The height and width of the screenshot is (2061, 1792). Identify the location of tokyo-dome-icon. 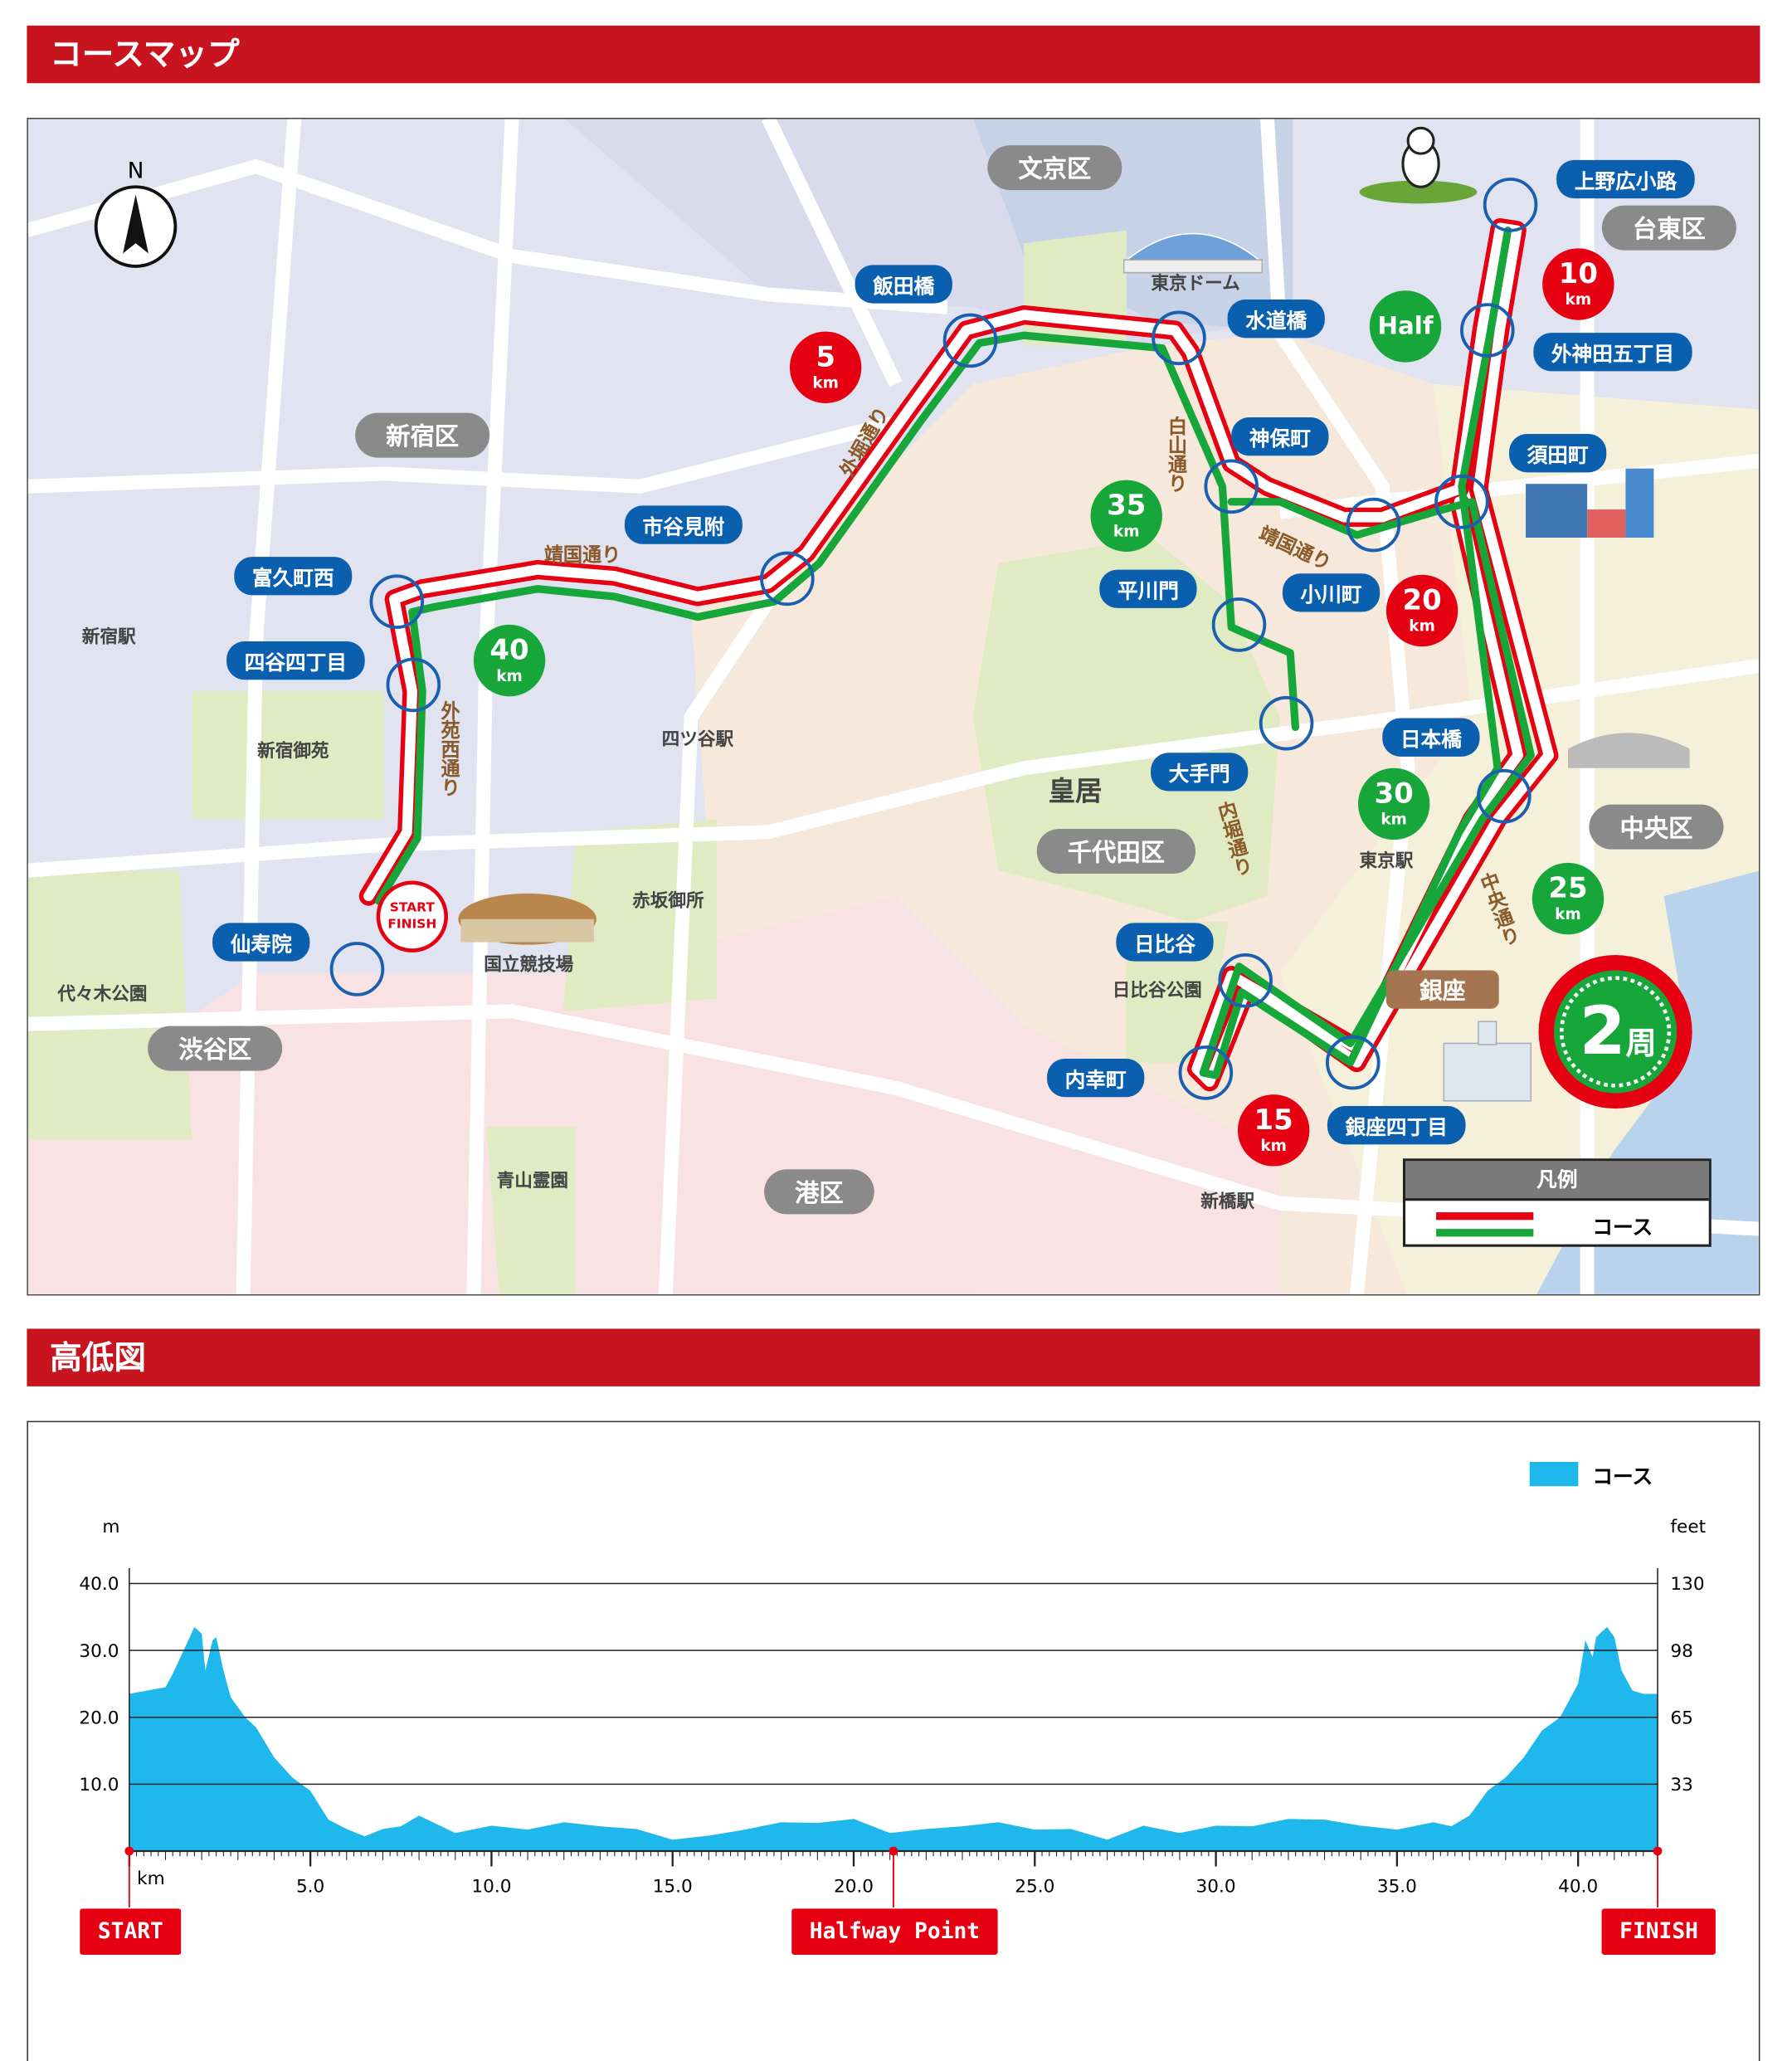
(1193, 253).